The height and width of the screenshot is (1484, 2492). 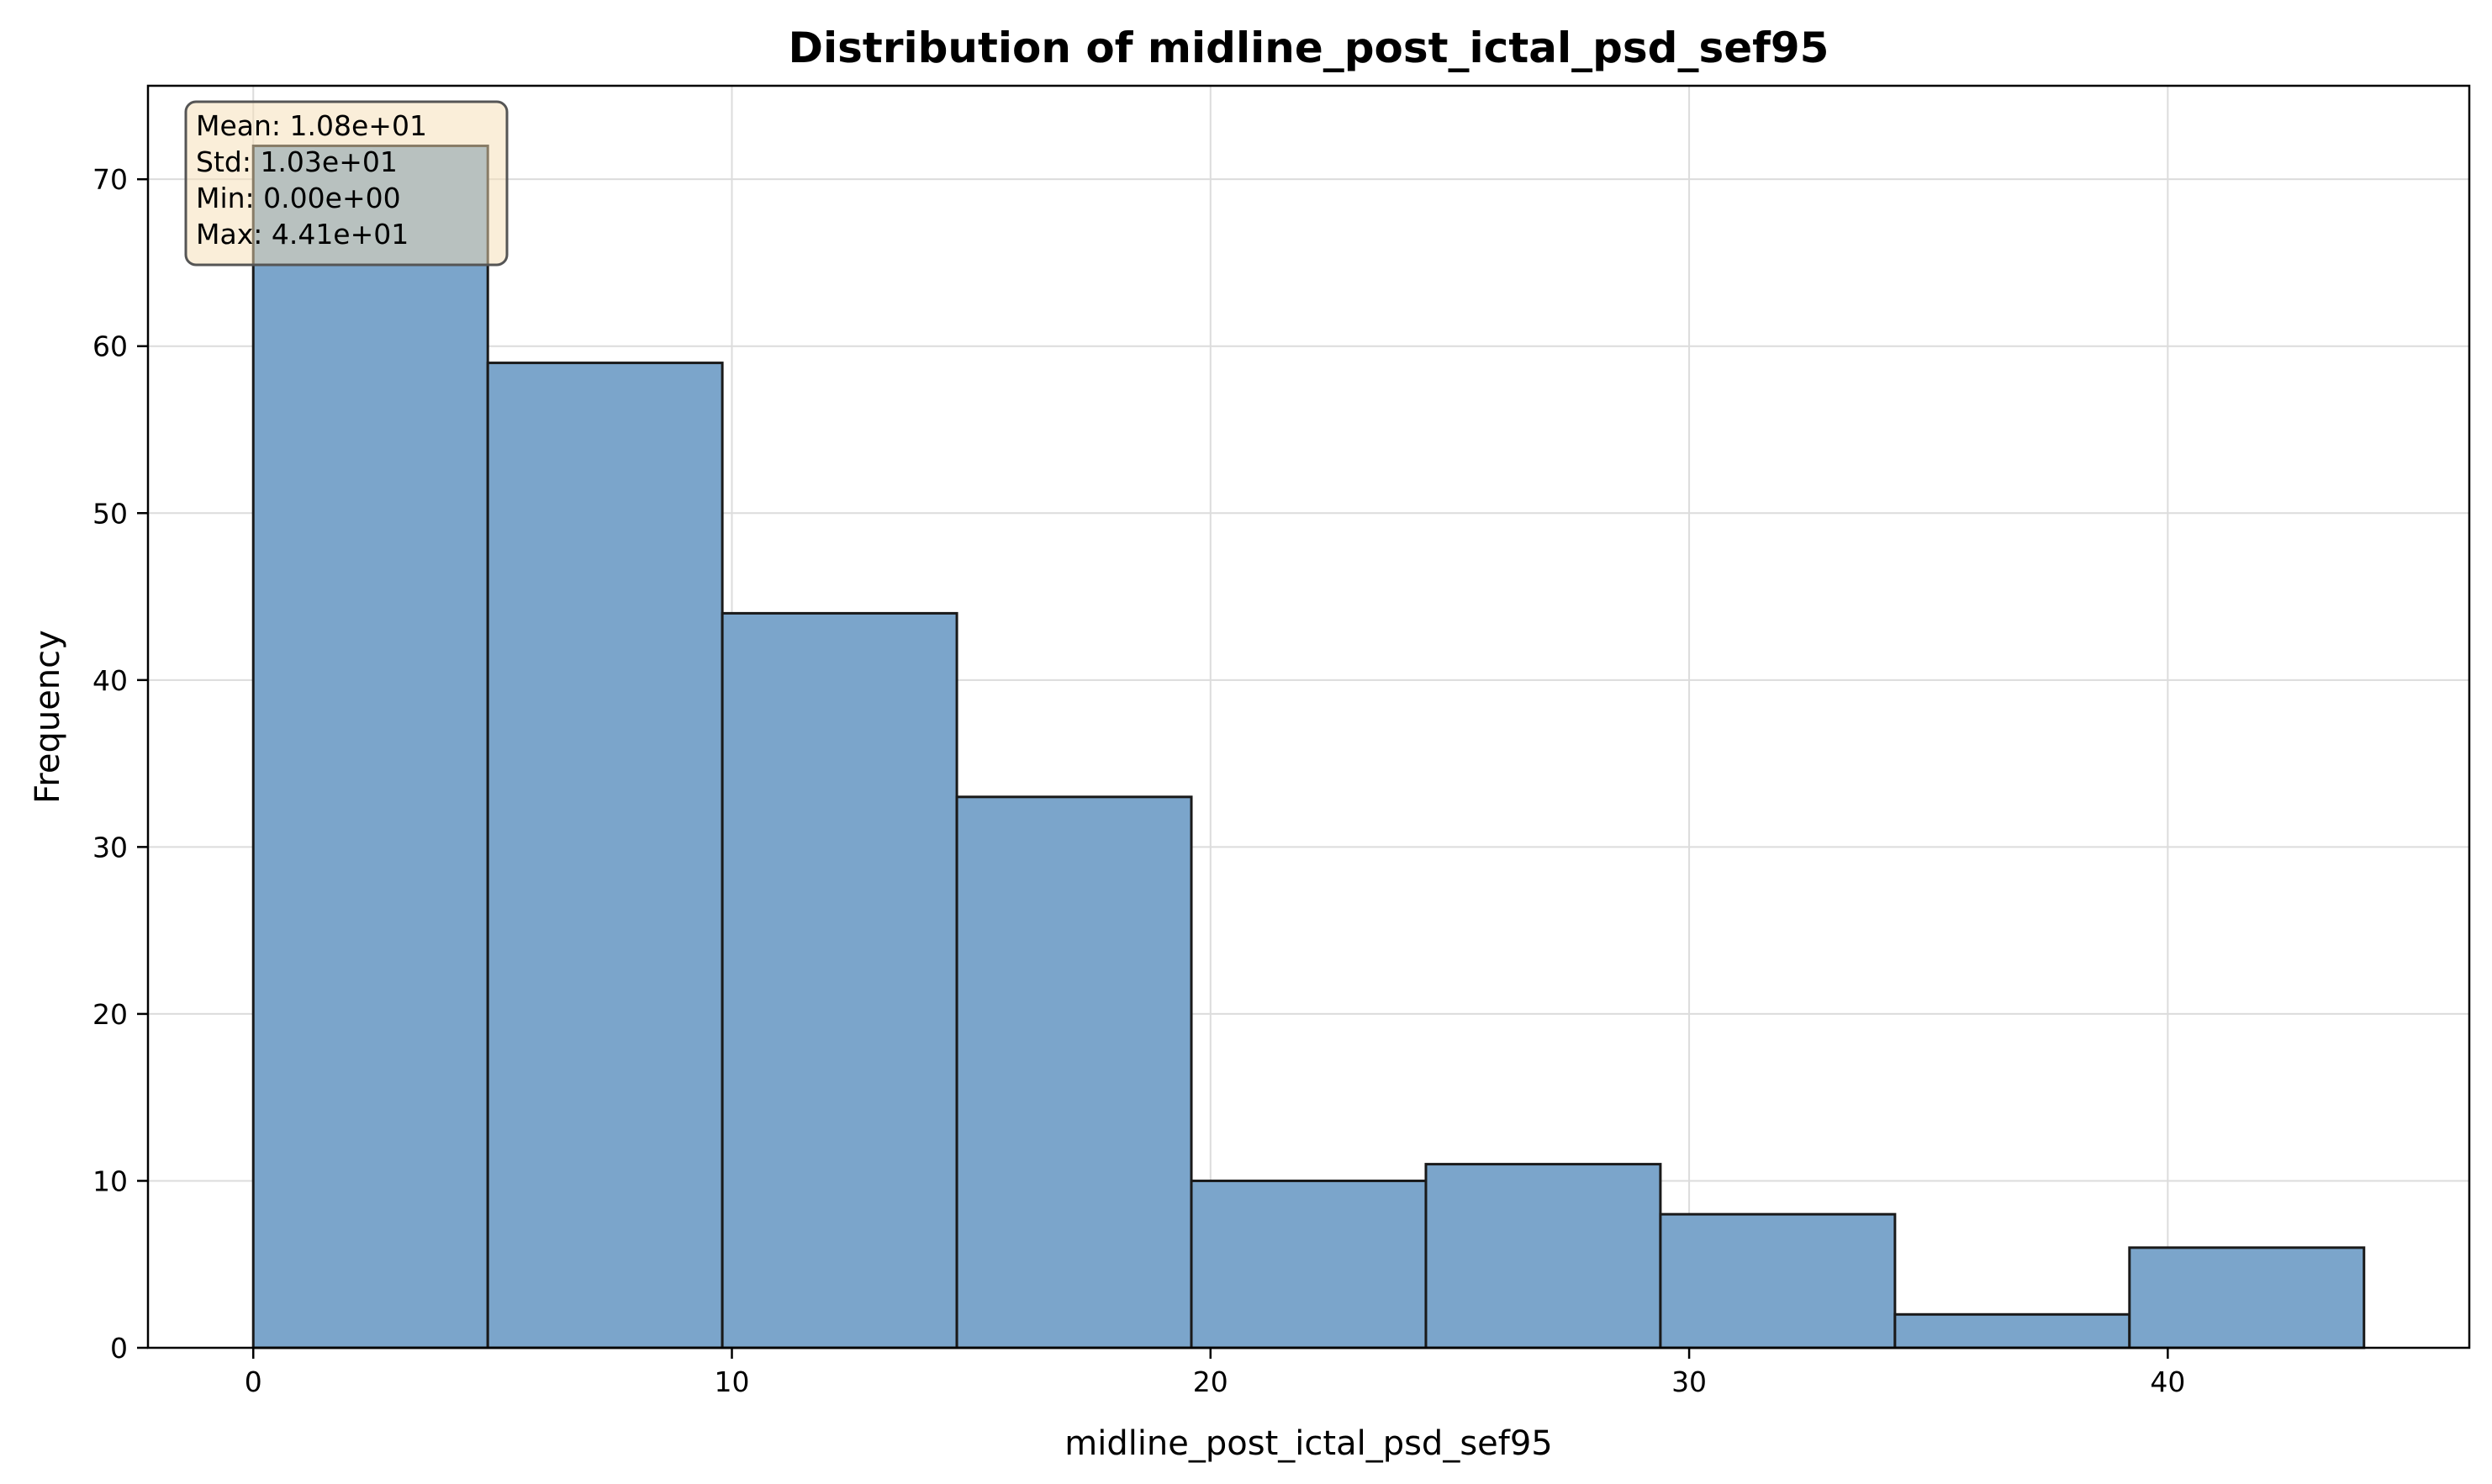 What do you see at coordinates (110, 847) in the screenshot?
I see `y-tick-label: 30` at bounding box center [110, 847].